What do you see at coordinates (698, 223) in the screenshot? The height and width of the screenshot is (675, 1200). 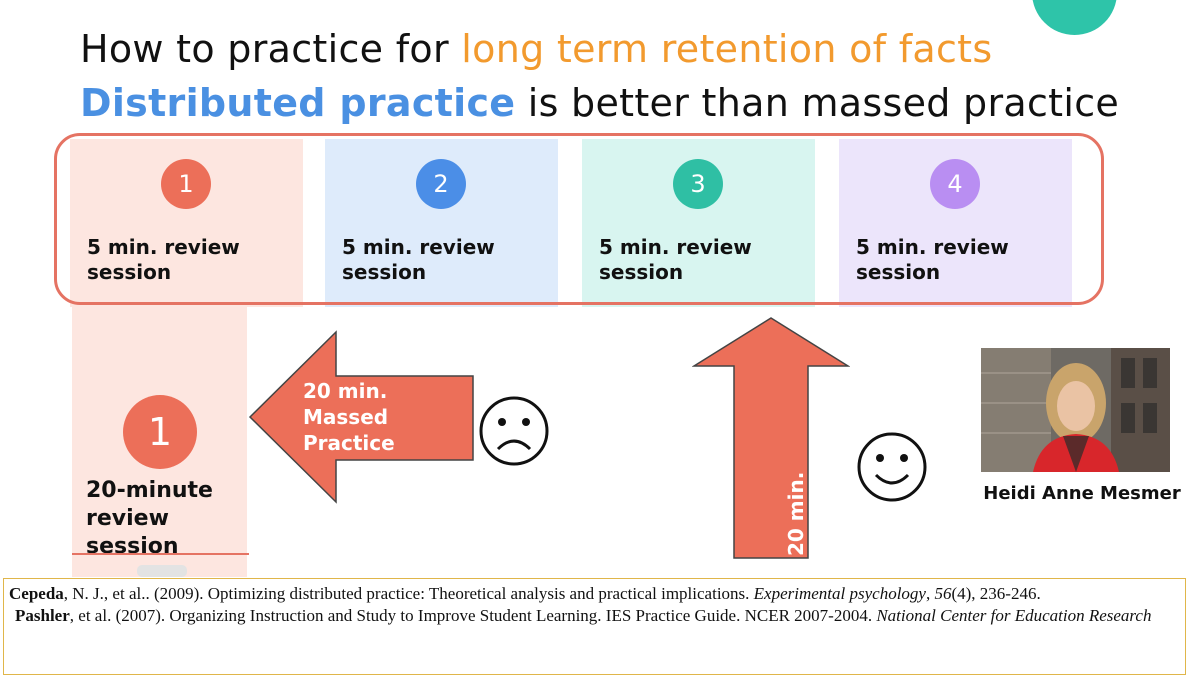 I see `session-card-3: 3 5 min. review session` at bounding box center [698, 223].